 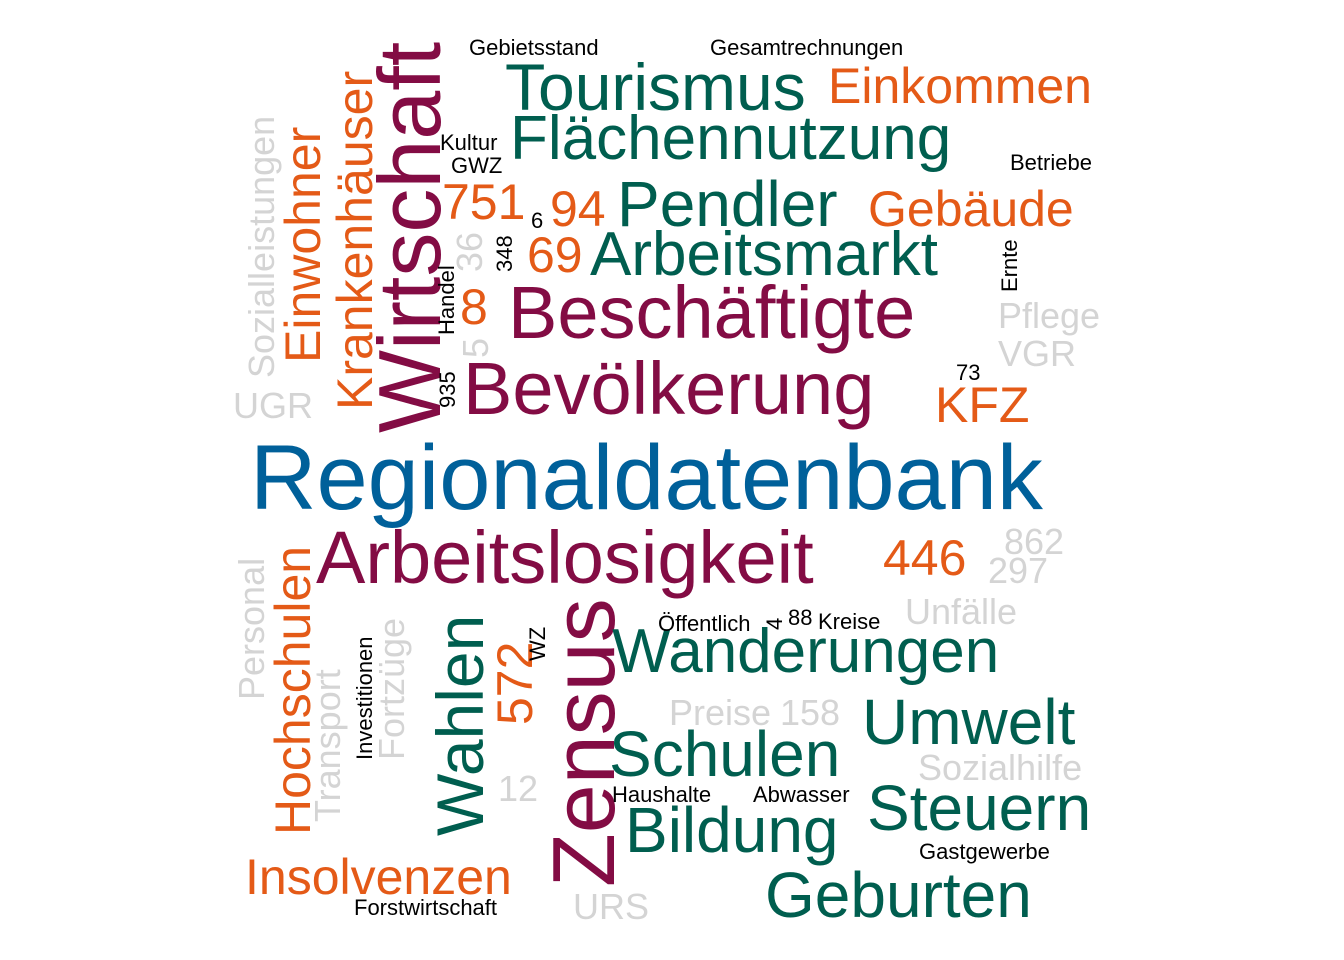 What do you see at coordinates (1018, 570) in the screenshot?
I see `word-297: 297` at bounding box center [1018, 570].